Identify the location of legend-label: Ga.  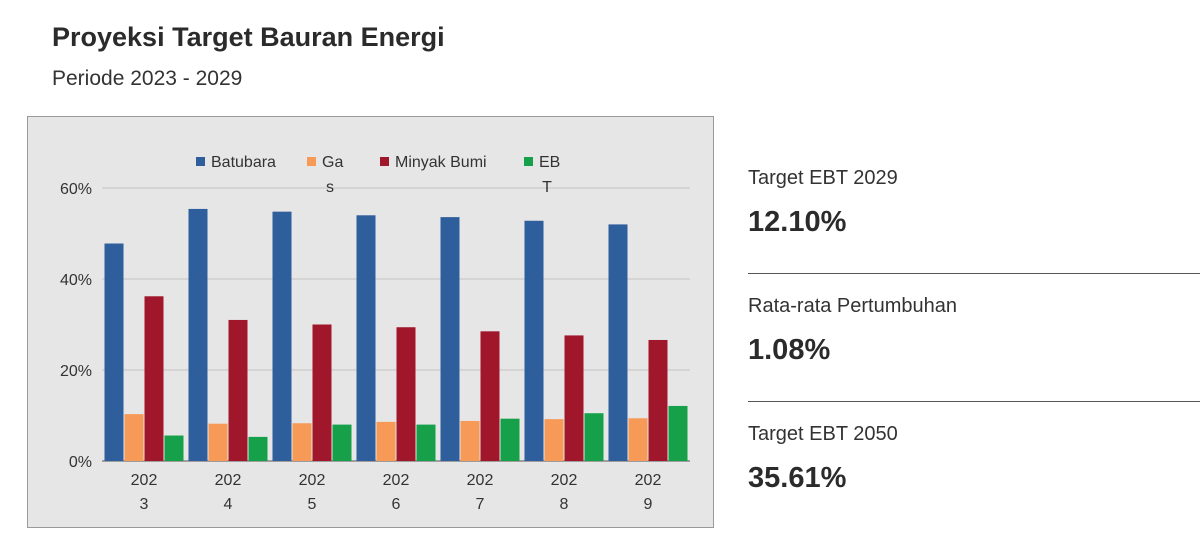
(332, 162).